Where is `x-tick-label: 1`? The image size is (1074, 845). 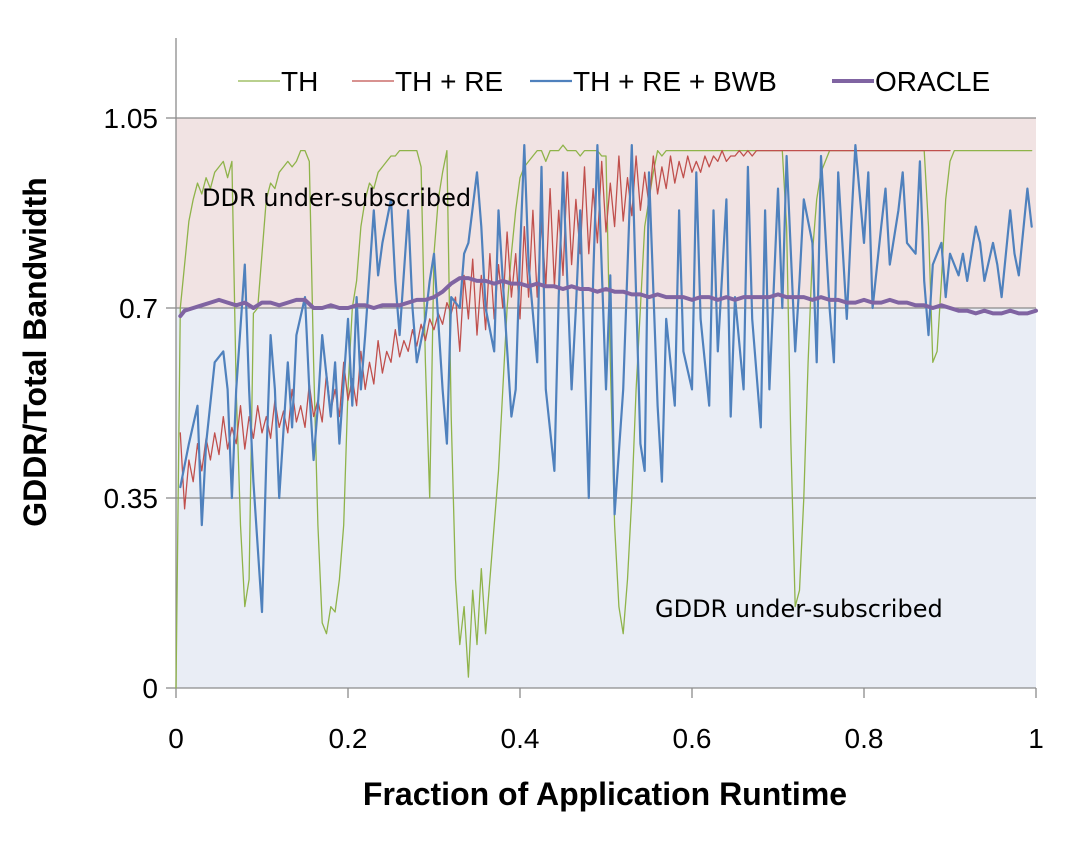
x-tick-label: 1 is located at coordinates (1036, 738).